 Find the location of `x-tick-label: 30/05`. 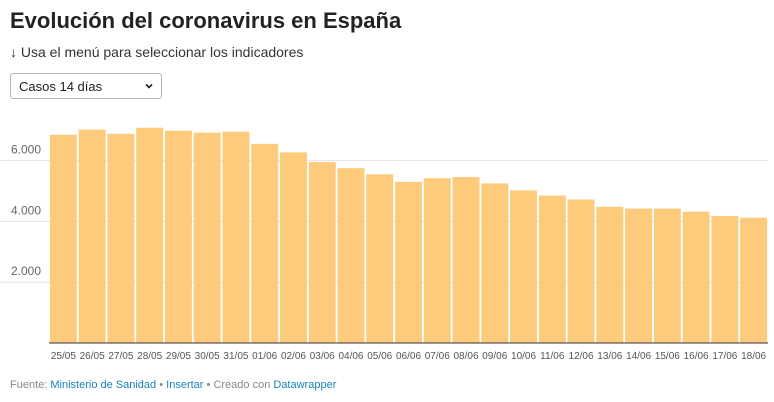

x-tick-label: 30/05 is located at coordinates (207, 356).